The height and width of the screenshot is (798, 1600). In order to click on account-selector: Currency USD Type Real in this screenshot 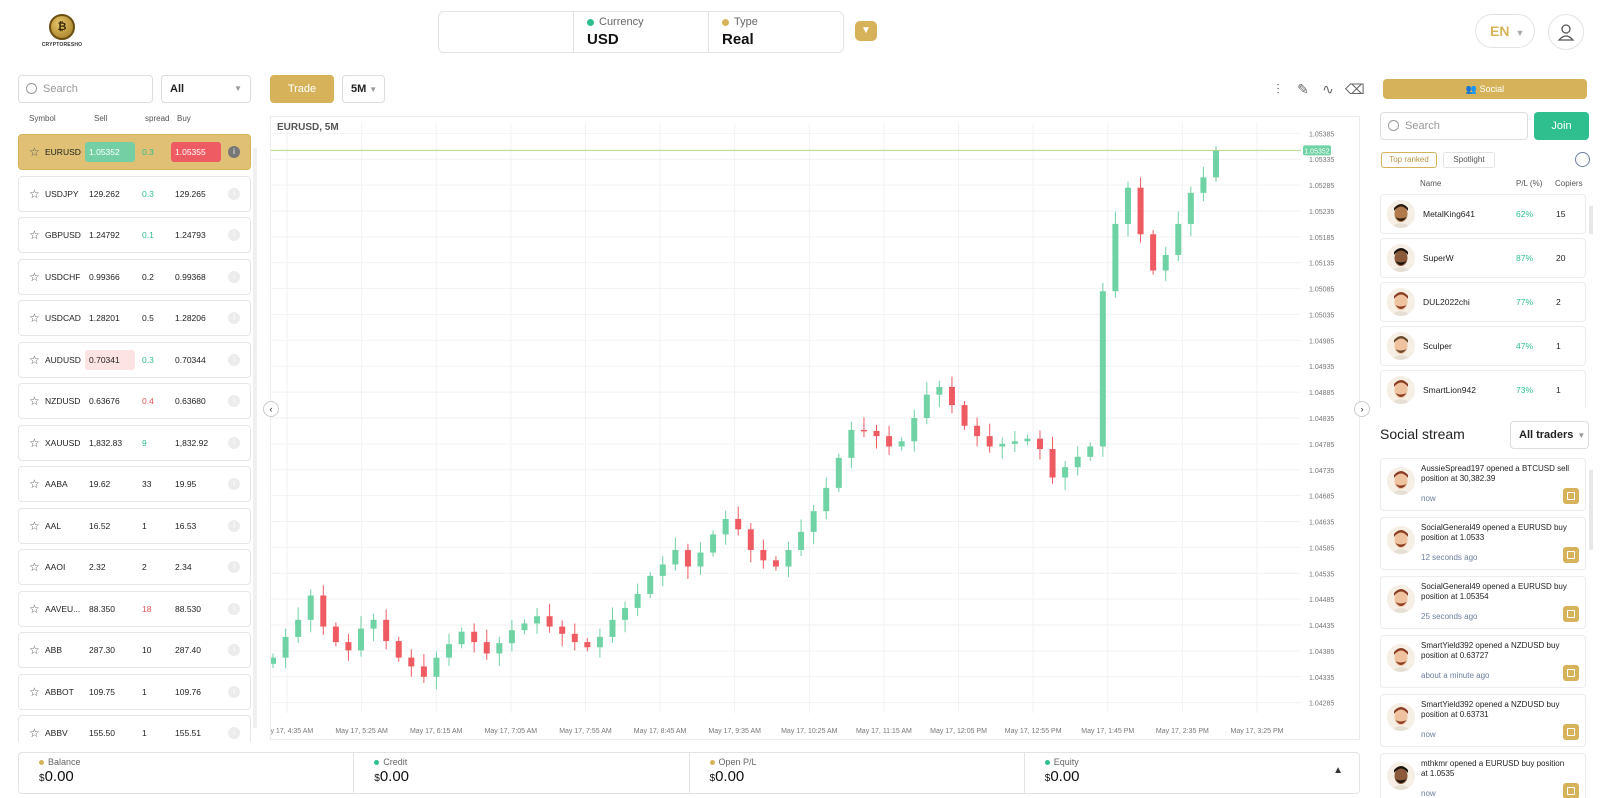, I will do `click(641, 32)`.